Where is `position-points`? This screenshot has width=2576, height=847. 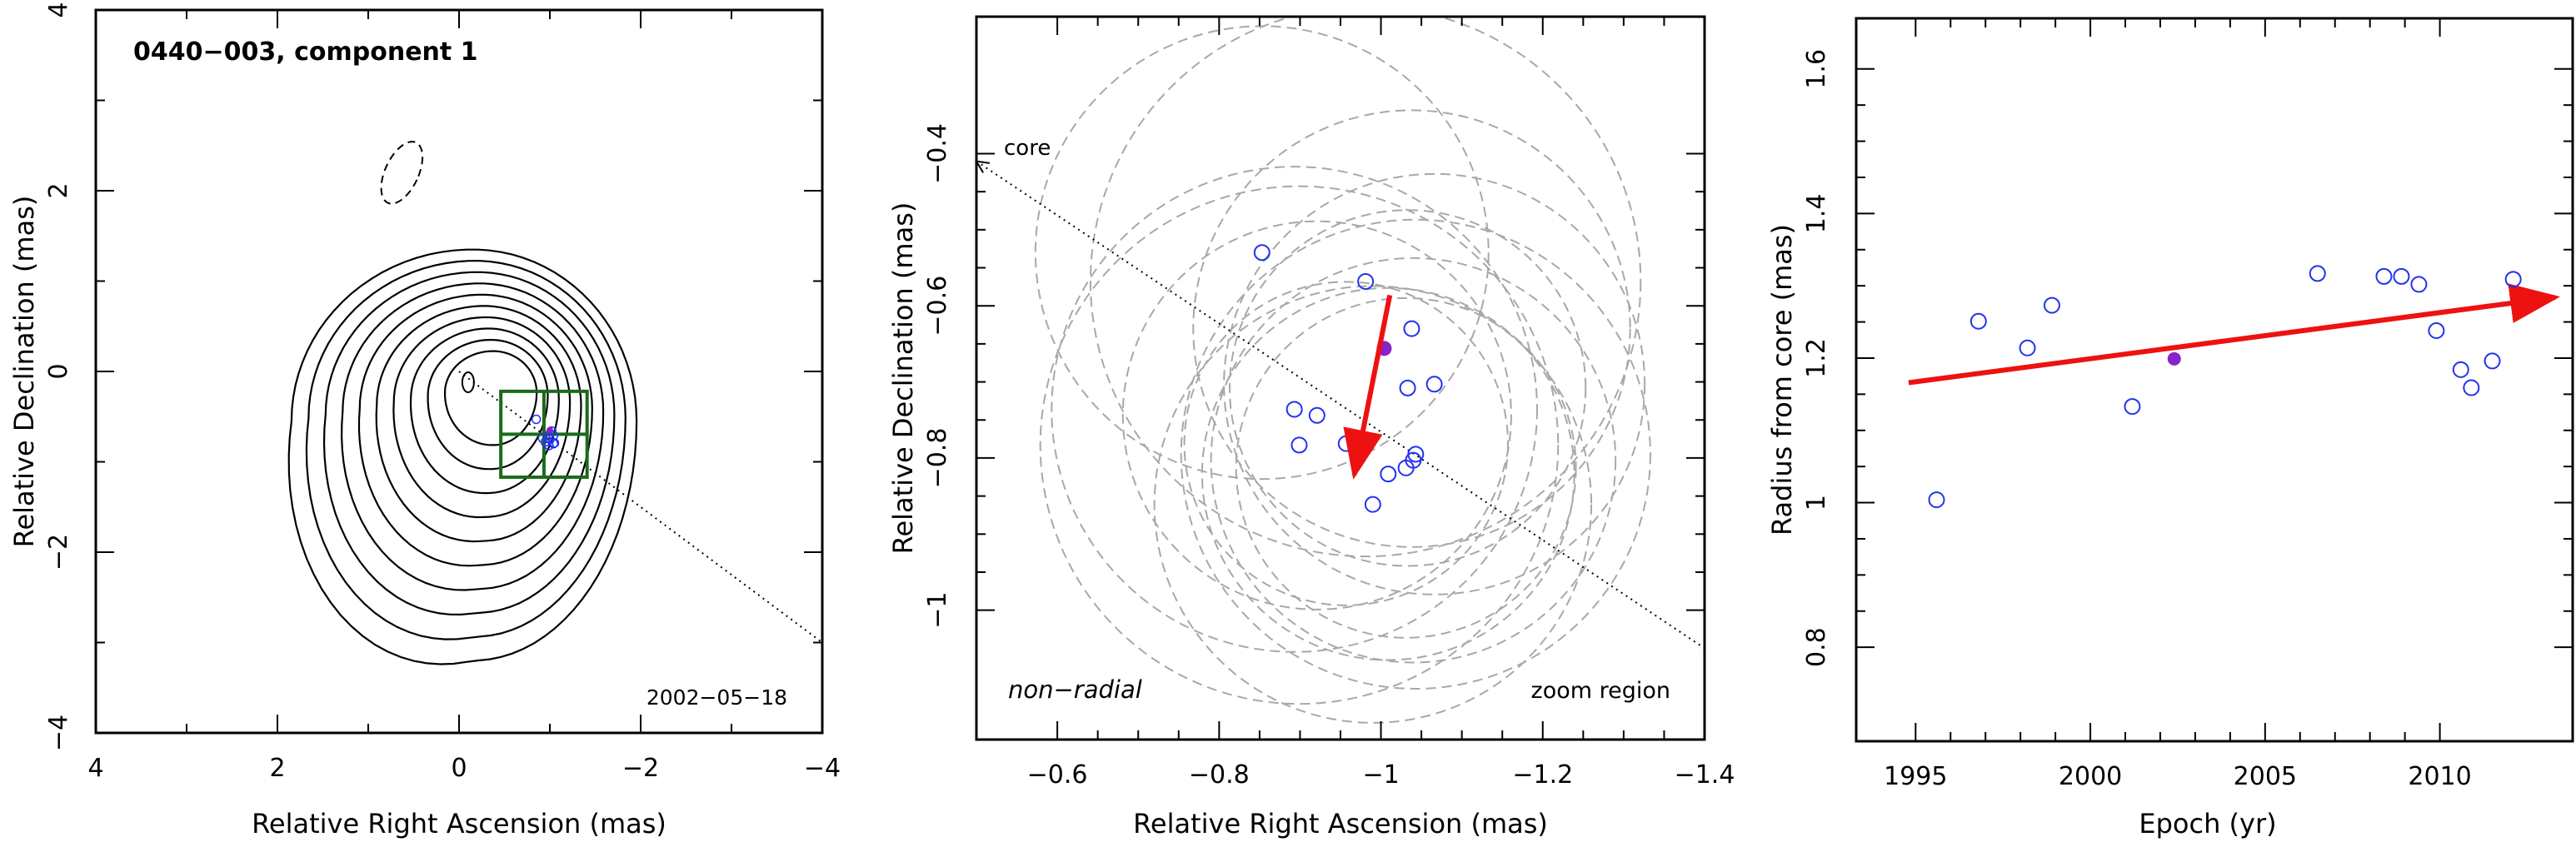
position-points is located at coordinates (1348, 378).